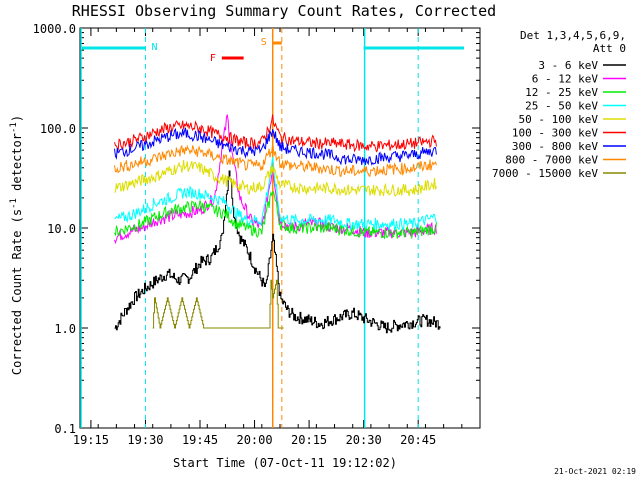 This screenshot has width=640, height=480. What do you see at coordinates (264, 42) in the screenshot?
I see `saa-label: S` at bounding box center [264, 42].